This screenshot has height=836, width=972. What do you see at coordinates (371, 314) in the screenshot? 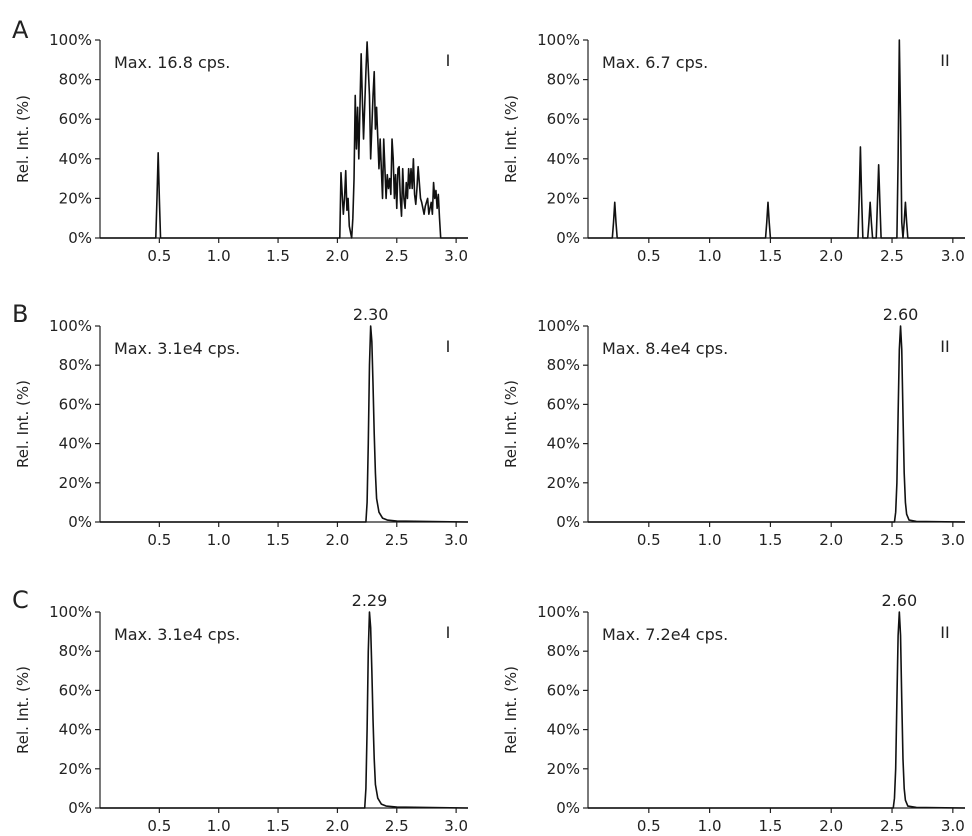
I see `peak-retention-label: 2.30` at bounding box center [371, 314].